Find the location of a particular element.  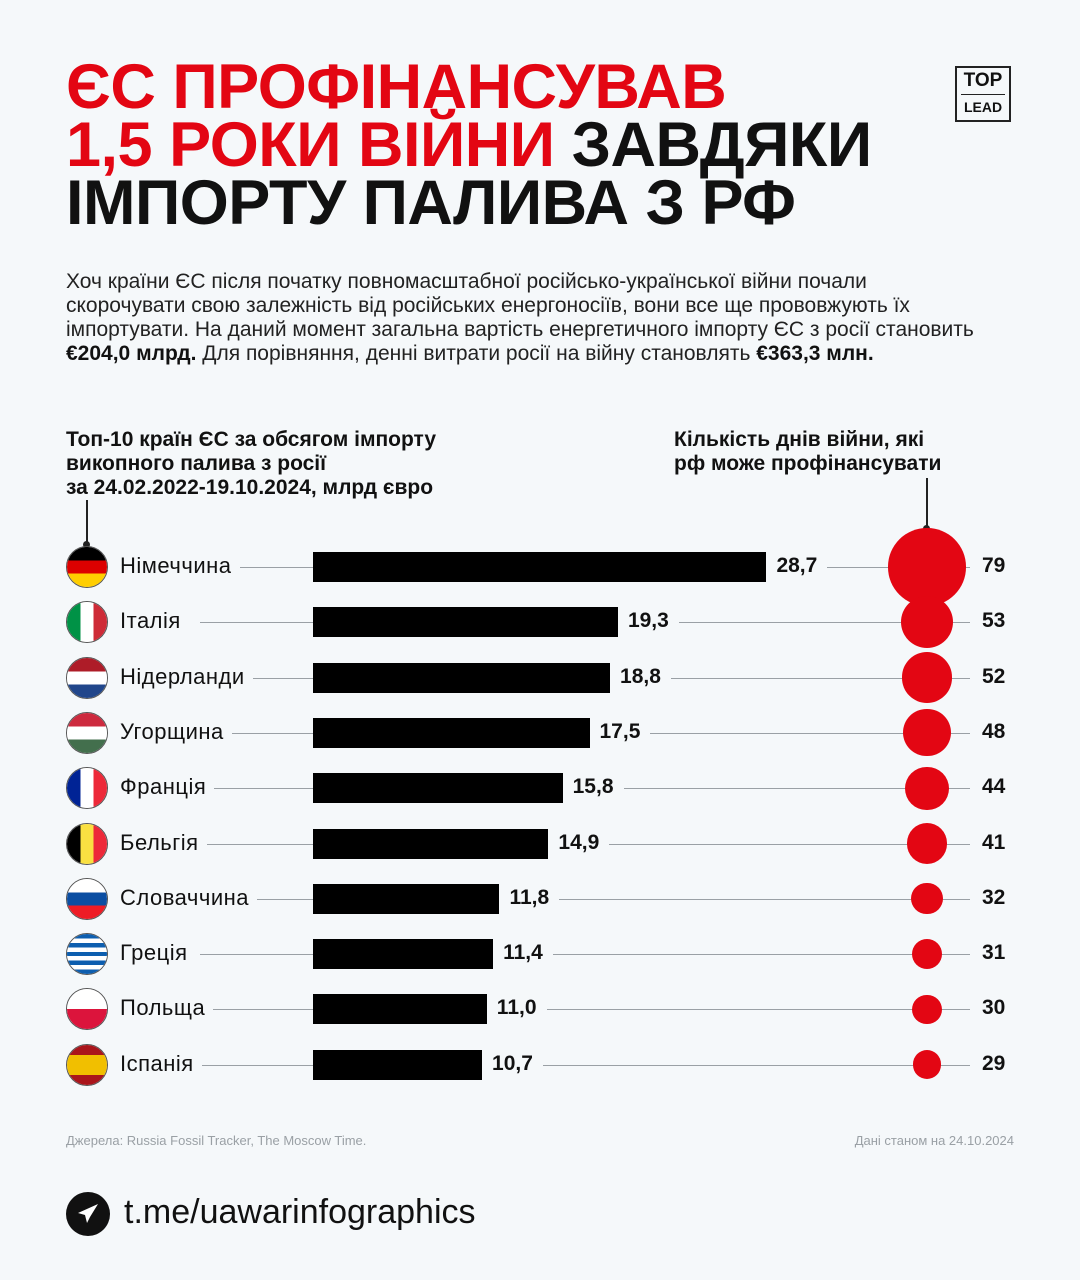

flag-it-icon is located at coordinates (87, 622).